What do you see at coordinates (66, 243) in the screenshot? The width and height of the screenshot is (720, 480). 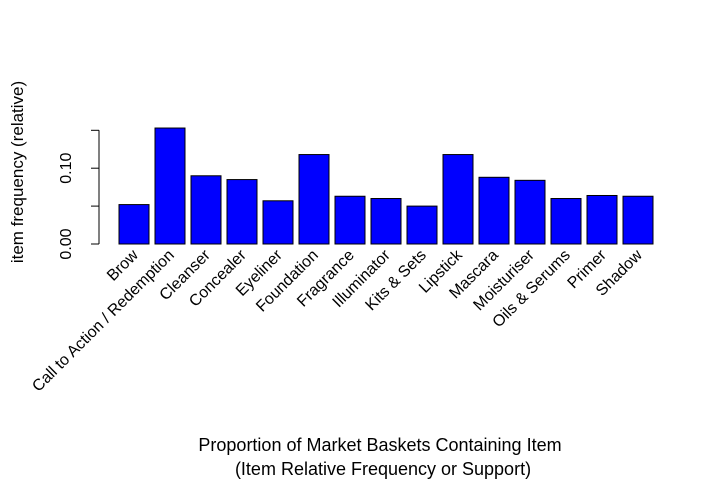 I see `y-tick-label: 0.00` at bounding box center [66, 243].